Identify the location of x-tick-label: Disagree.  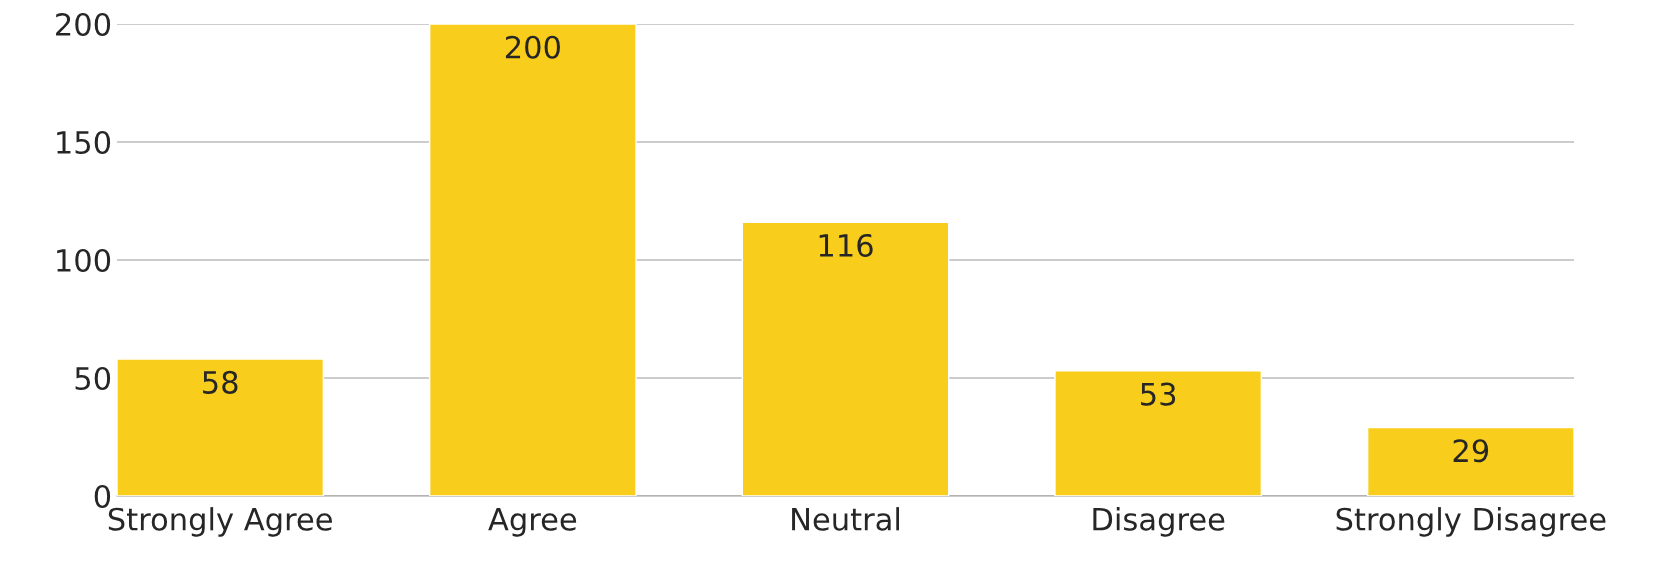
(1159, 522).